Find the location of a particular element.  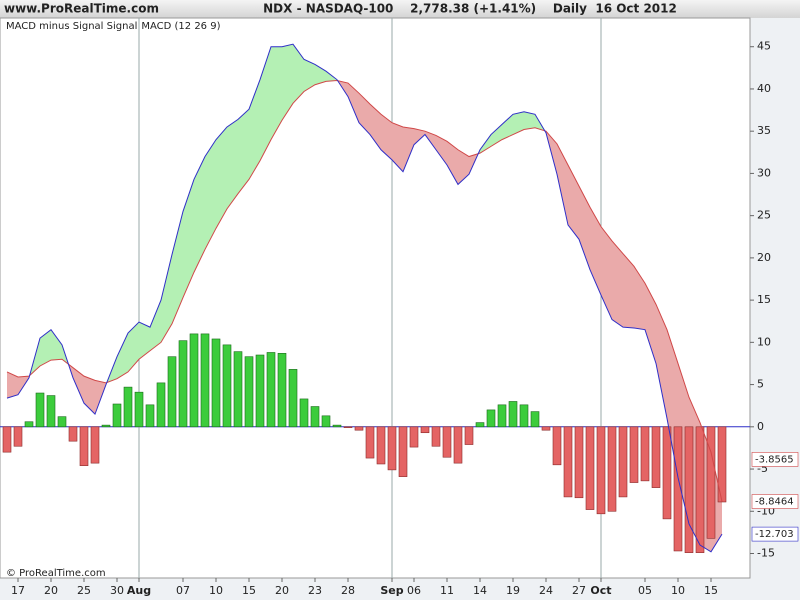

y-tick-label: 40 is located at coordinates (764, 88).